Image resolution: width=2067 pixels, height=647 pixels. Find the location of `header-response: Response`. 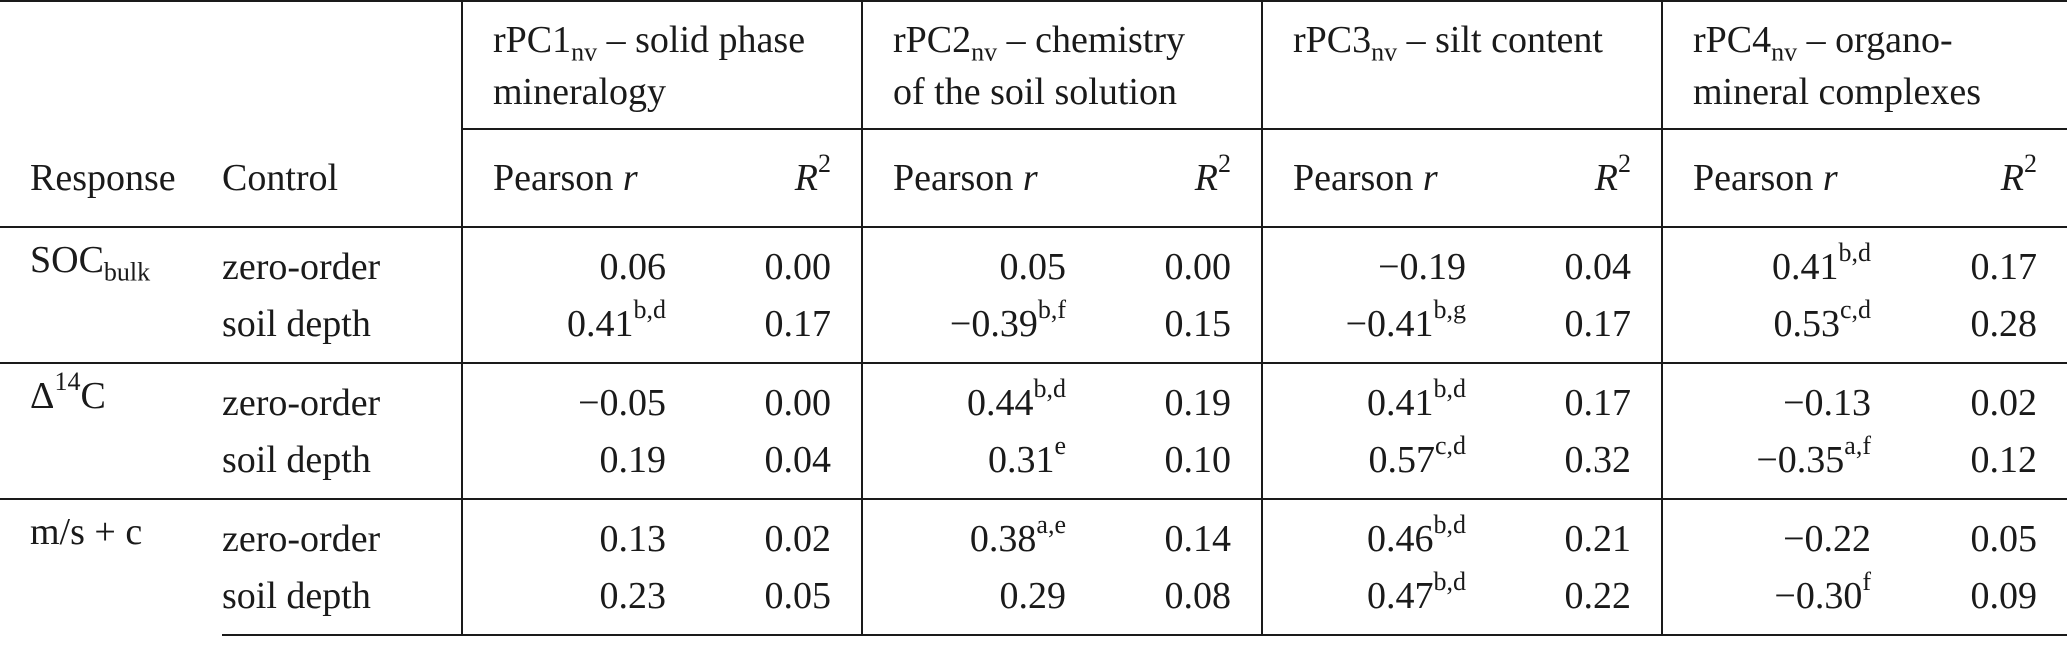

header-response: Response is located at coordinates (111, 178).